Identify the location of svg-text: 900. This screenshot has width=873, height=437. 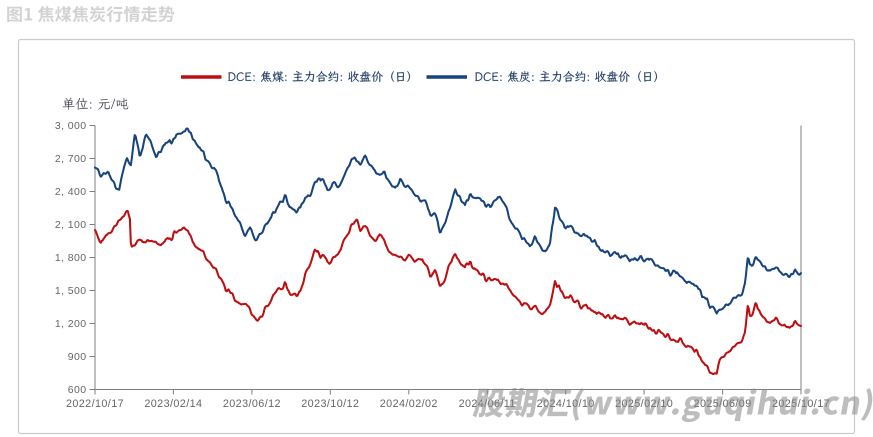
(77, 357).